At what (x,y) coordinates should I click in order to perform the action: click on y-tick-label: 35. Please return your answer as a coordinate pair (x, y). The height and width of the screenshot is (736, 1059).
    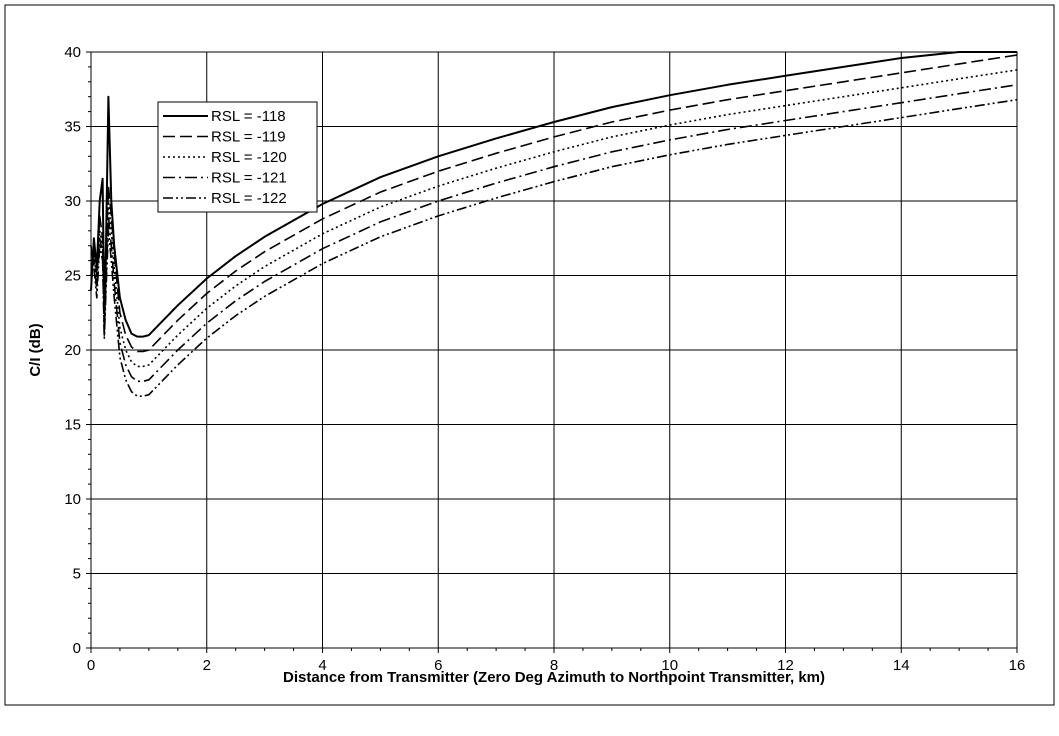
    Looking at the image, I should click on (72, 127).